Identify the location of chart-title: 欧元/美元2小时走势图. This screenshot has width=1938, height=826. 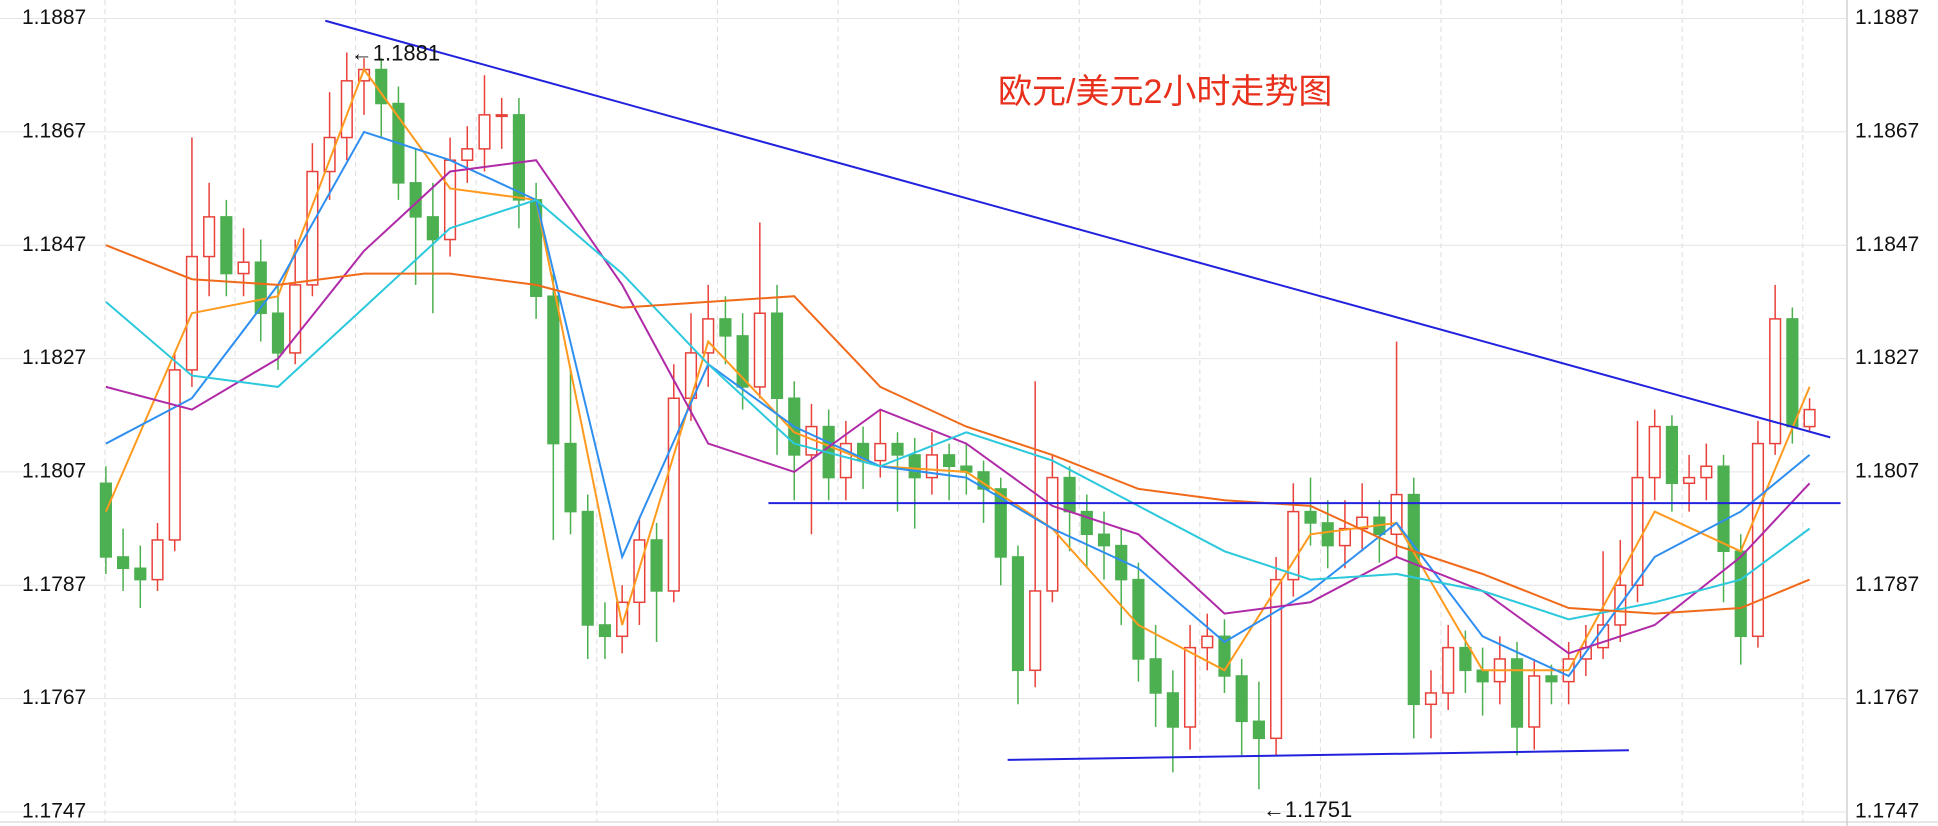
(1165, 92).